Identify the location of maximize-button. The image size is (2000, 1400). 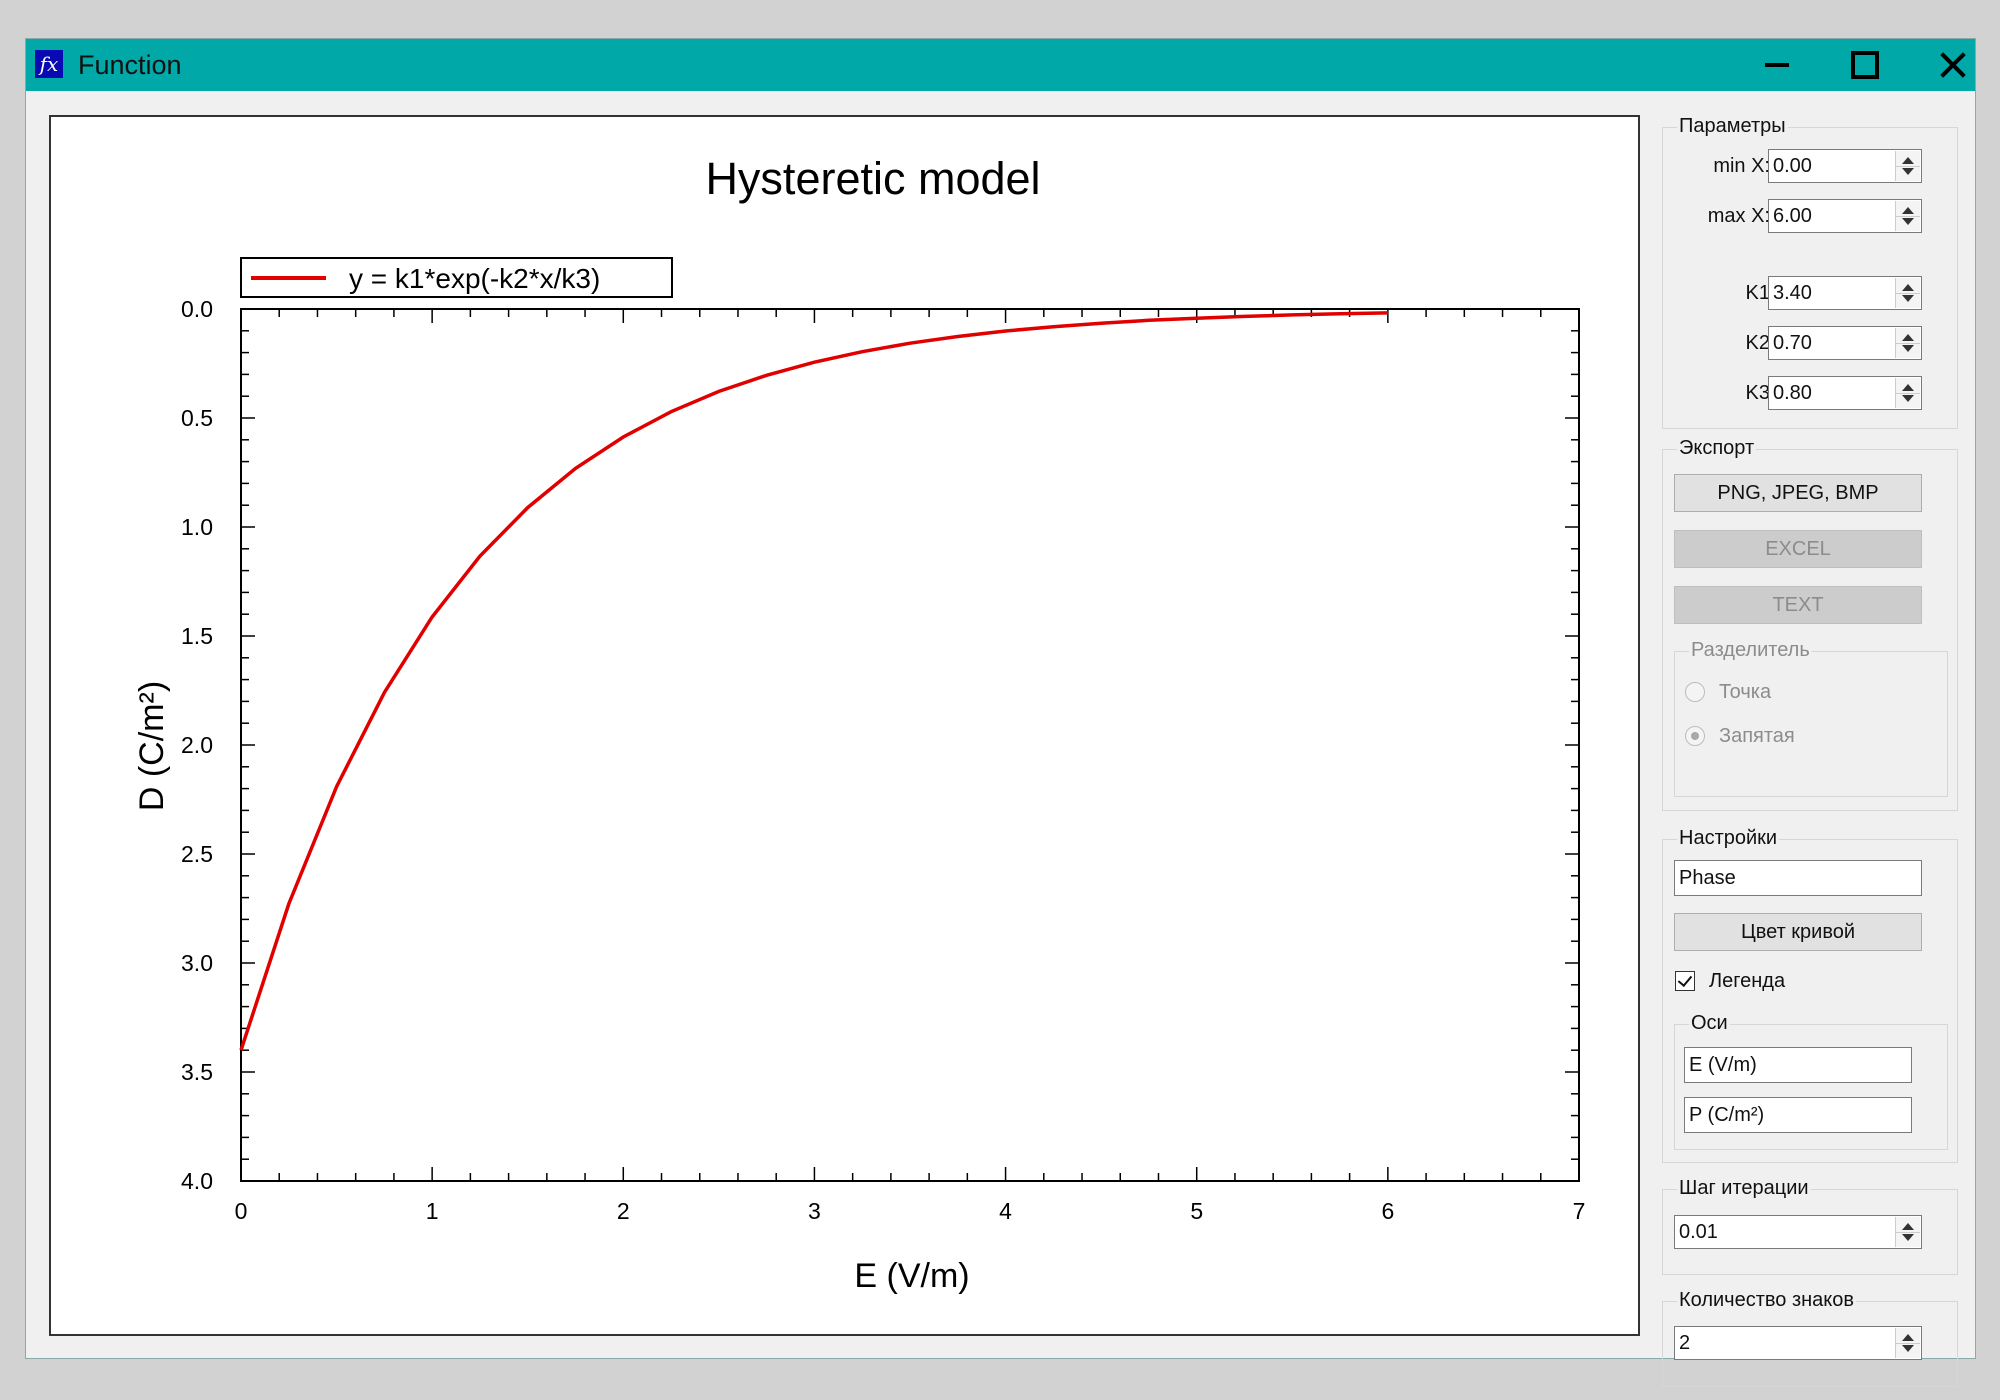
(1865, 65).